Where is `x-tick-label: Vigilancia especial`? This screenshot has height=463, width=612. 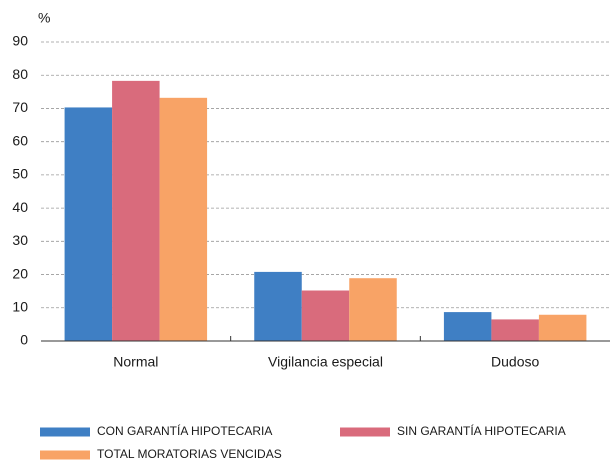
x-tick-label: Vigilancia especial is located at coordinates (325, 362).